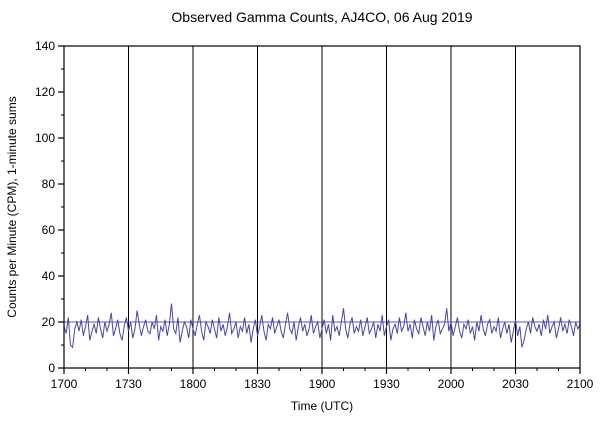 This screenshot has width=600, height=428. Describe the element at coordinates (45, 92) in the screenshot. I see `y-axis-tick-label: 120` at that location.